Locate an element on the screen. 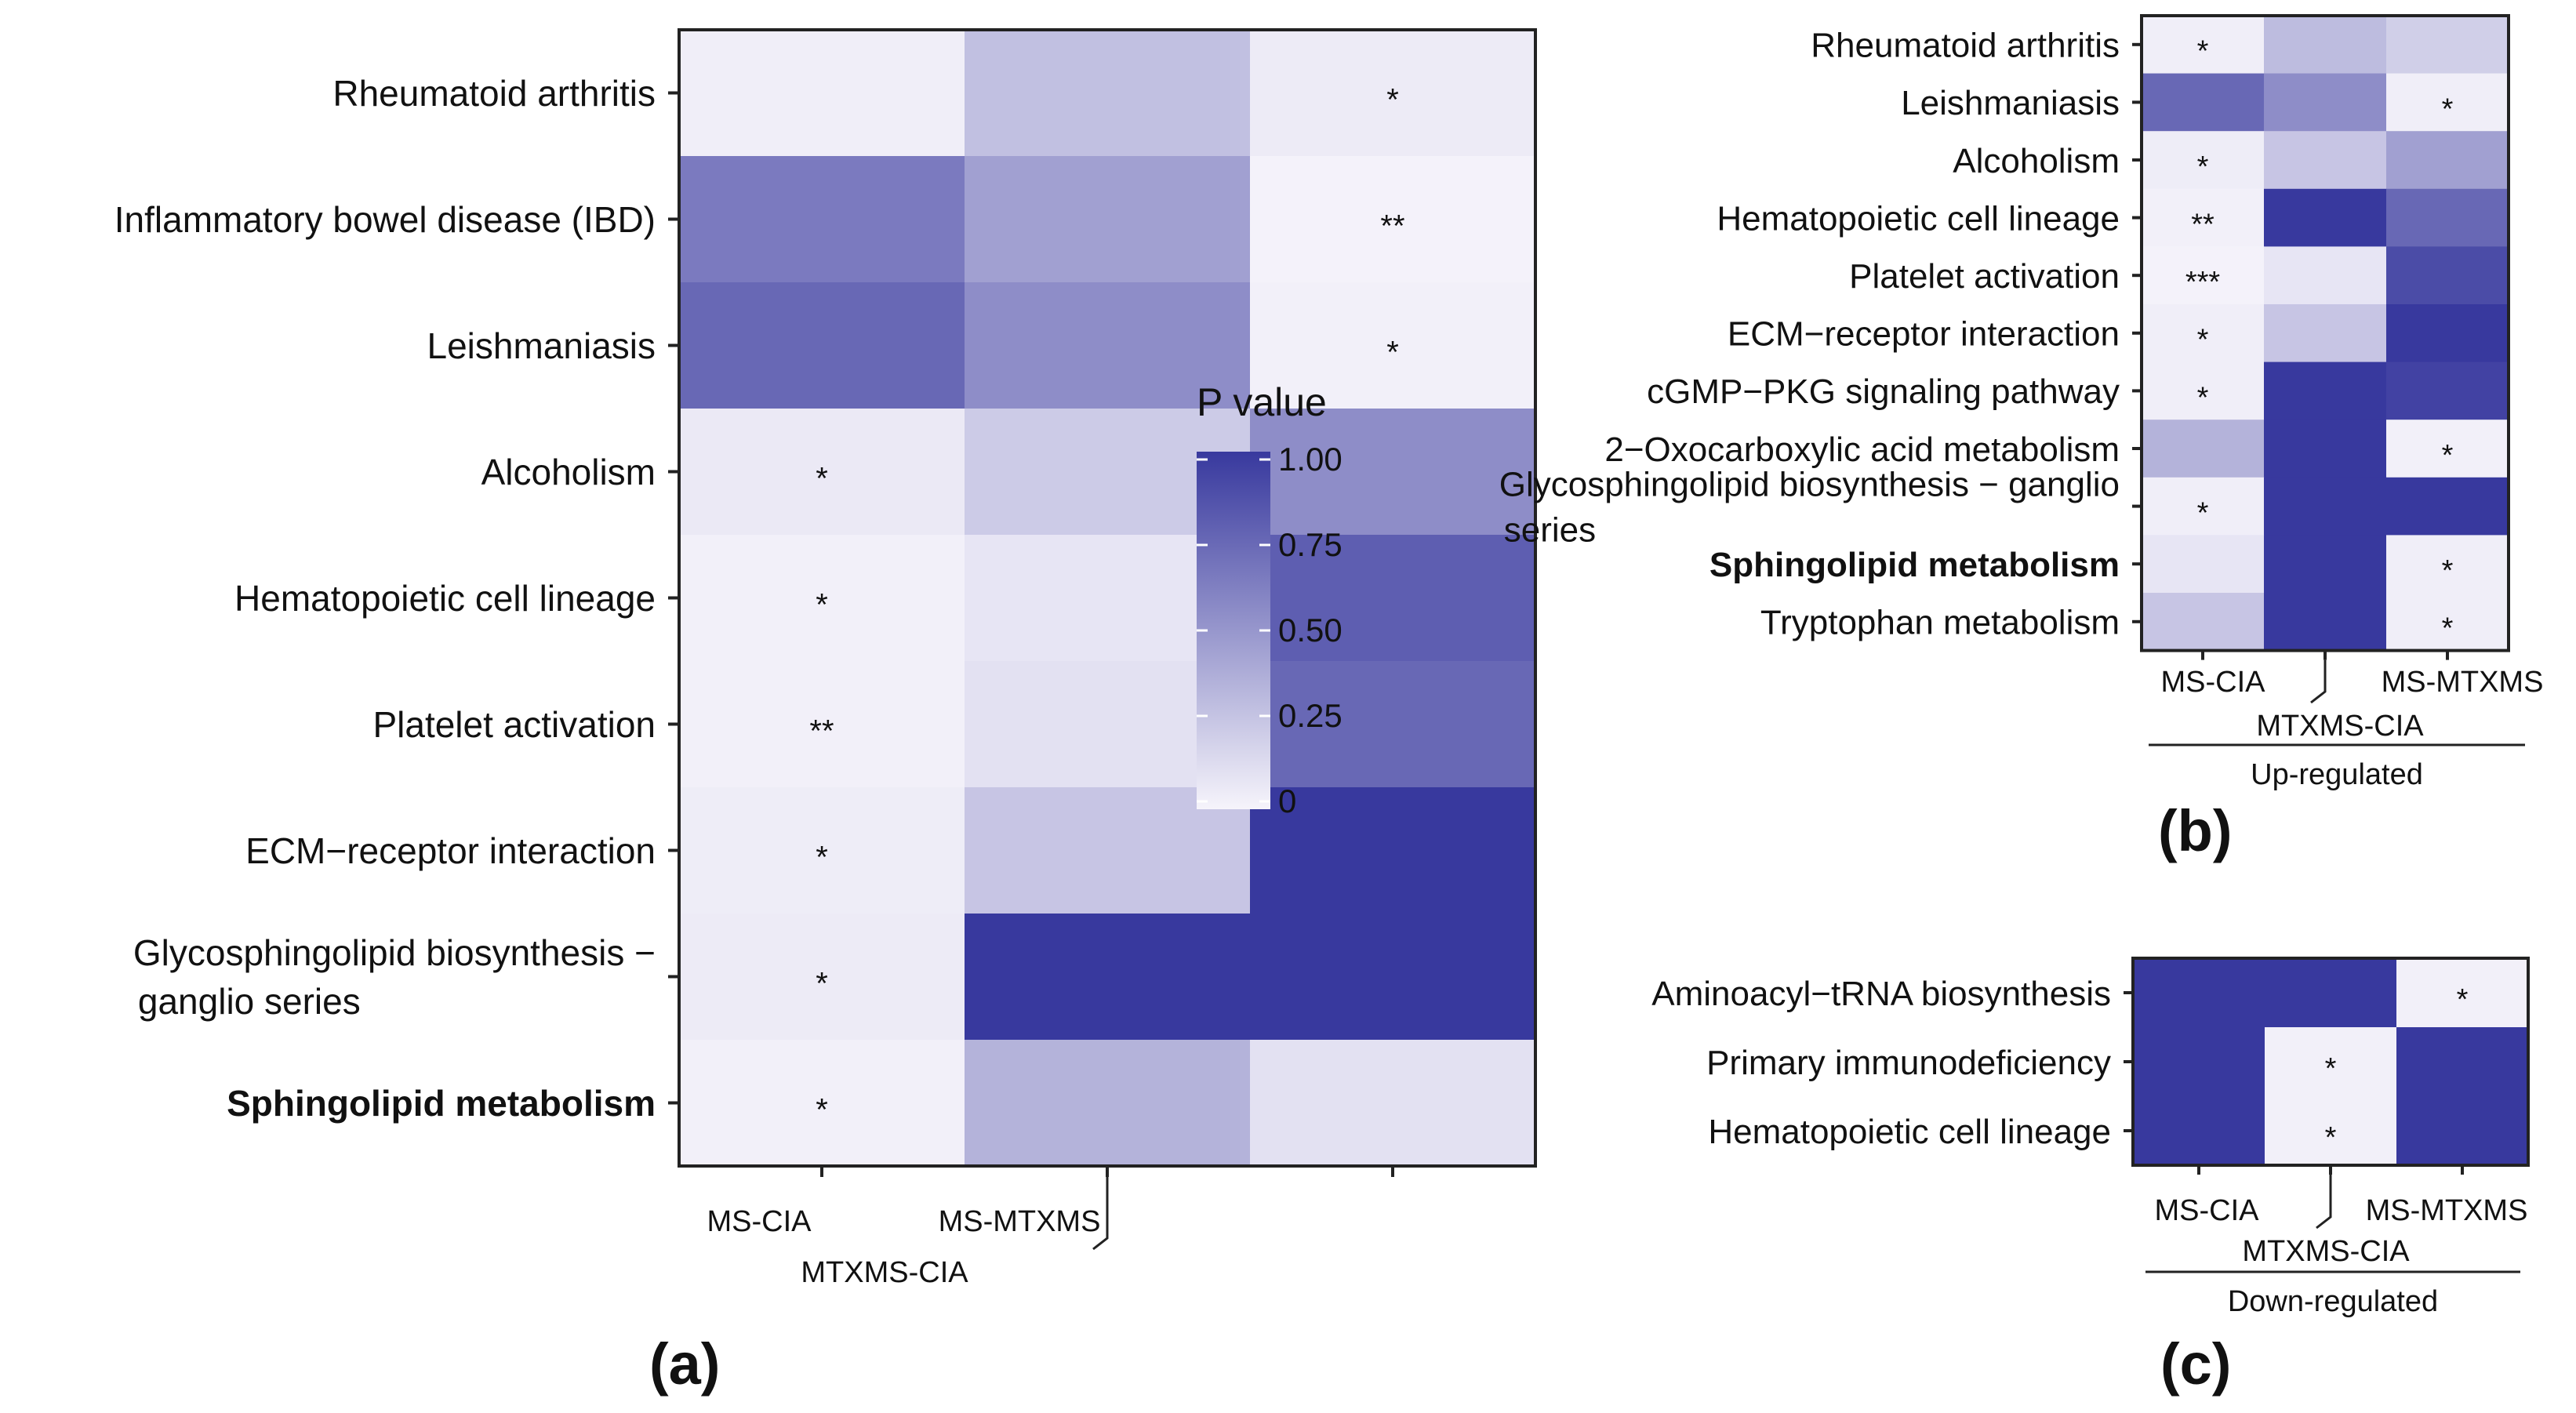  row-label: 2−Oxocarboxylic acid metabolism is located at coordinates (1862, 449).